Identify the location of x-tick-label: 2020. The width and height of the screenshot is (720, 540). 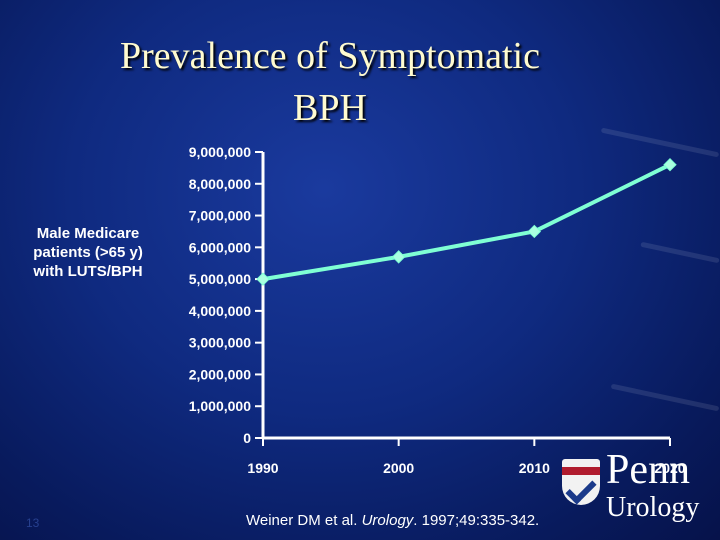
(669, 468).